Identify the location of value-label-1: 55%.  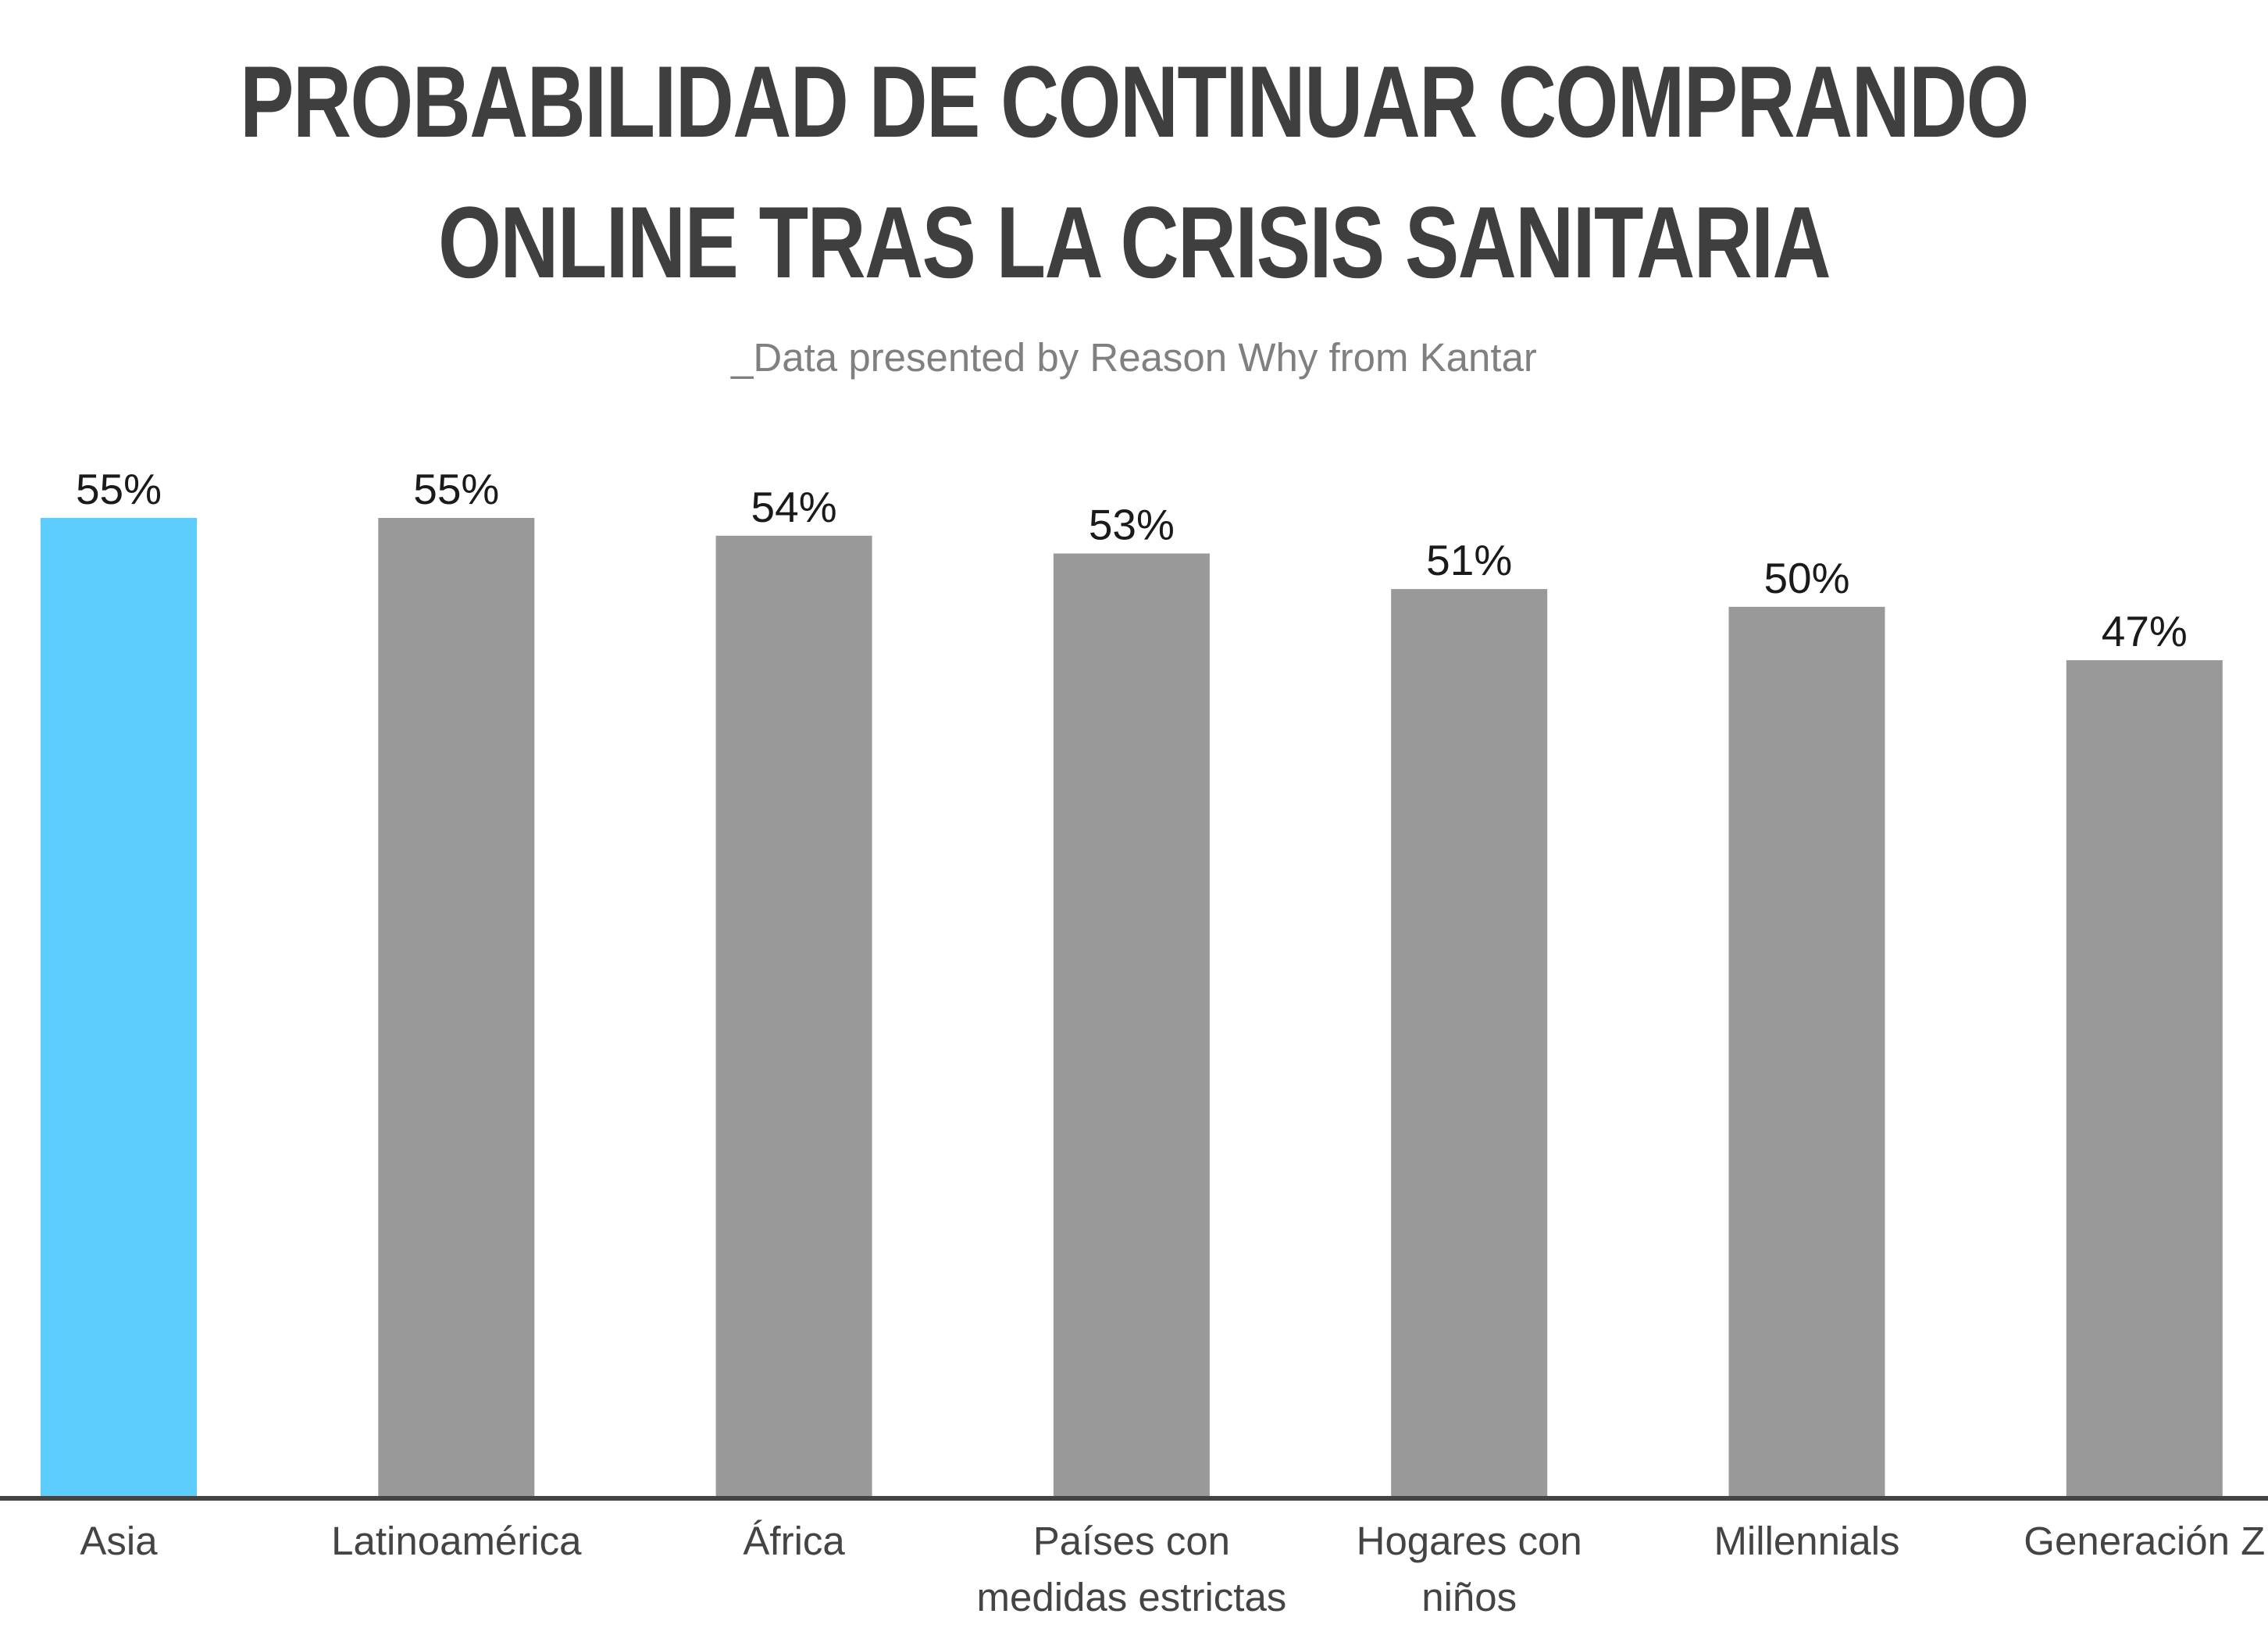
(456, 489).